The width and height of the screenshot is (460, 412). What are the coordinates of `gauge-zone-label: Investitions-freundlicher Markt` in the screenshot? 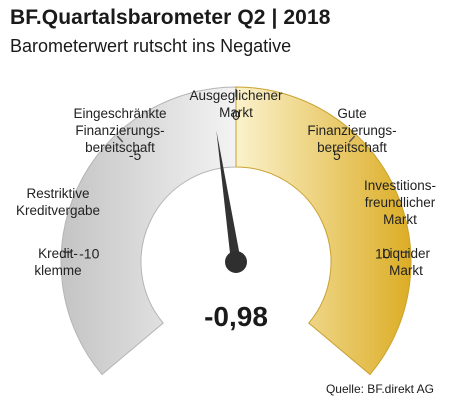 It's located at (400, 202).